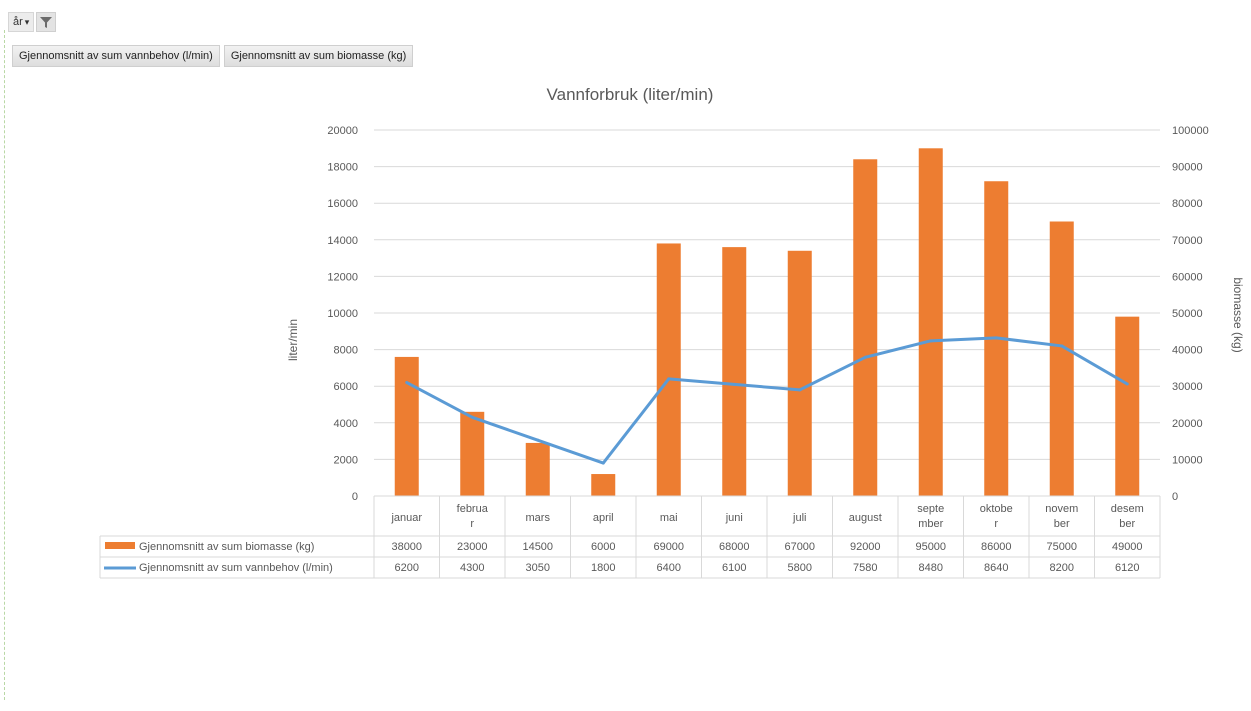 Image resolution: width=1251 pixels, height=711 pixels. Describe the element at coordinates (1061, 509) in the screenshot. I see `category-label: novem` at that location.